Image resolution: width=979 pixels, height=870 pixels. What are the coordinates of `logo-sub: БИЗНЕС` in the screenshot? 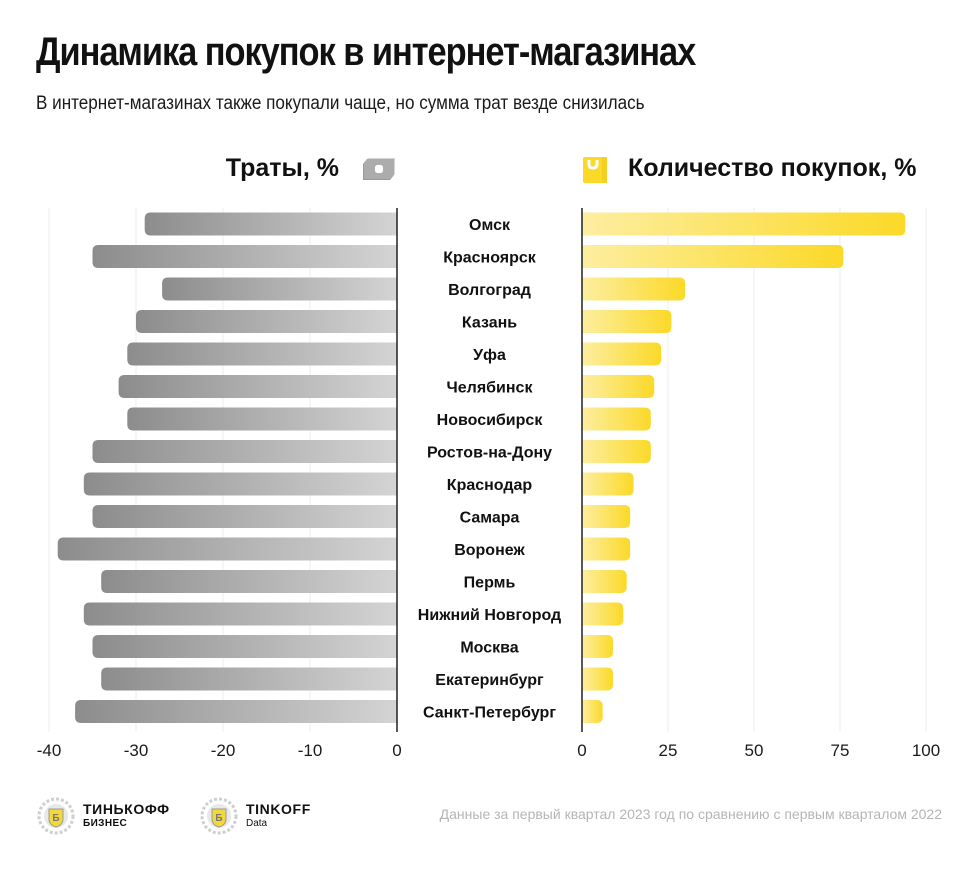 It's located at (105, 823).